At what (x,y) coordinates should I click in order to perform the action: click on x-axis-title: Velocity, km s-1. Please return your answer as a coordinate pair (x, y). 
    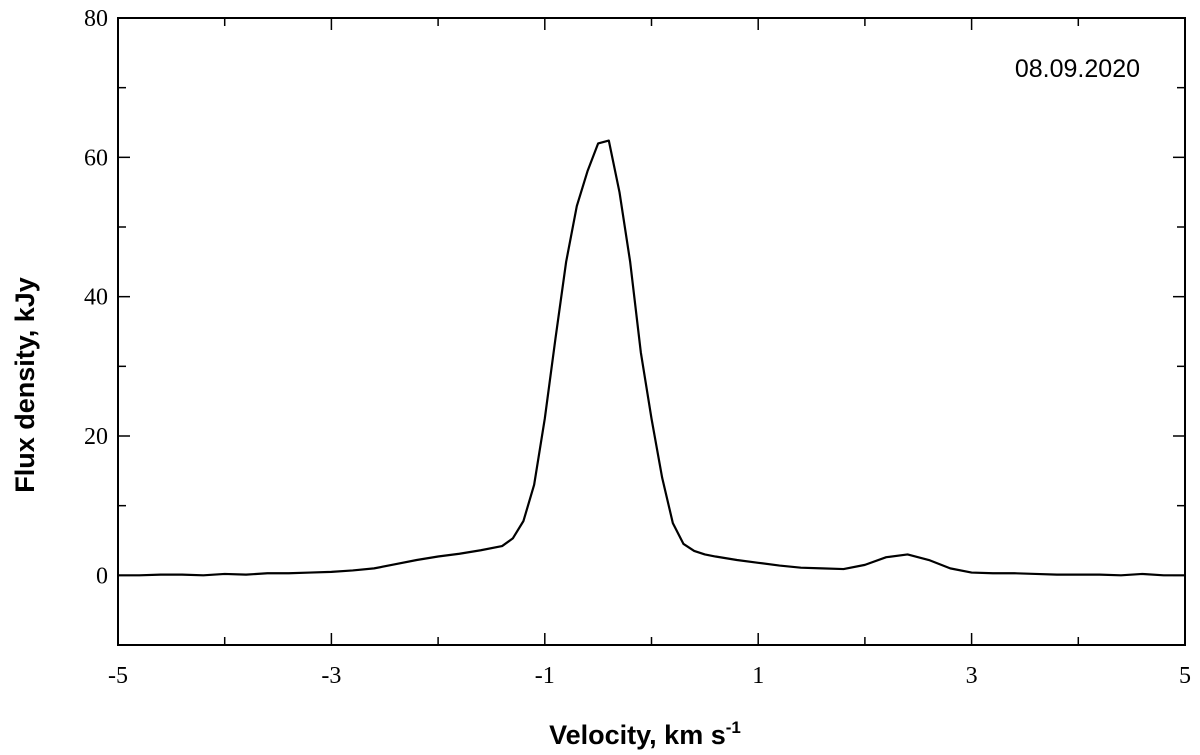
    Looking at the image, I should click on (645, 734).